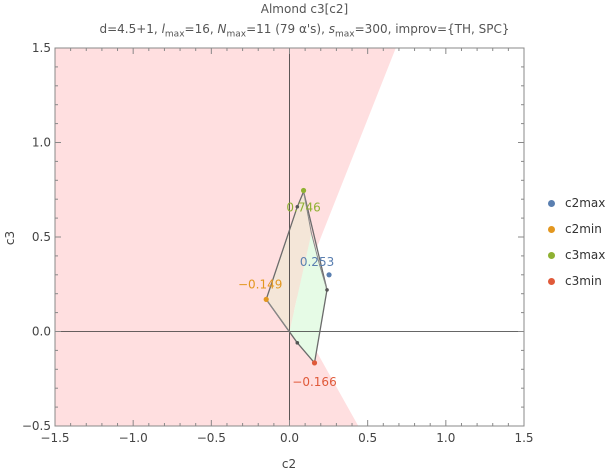 Image resolution: width=609 pixels, height=474 pixels. I want to click on legend-item-c2max: c2max, so click(576, 203).